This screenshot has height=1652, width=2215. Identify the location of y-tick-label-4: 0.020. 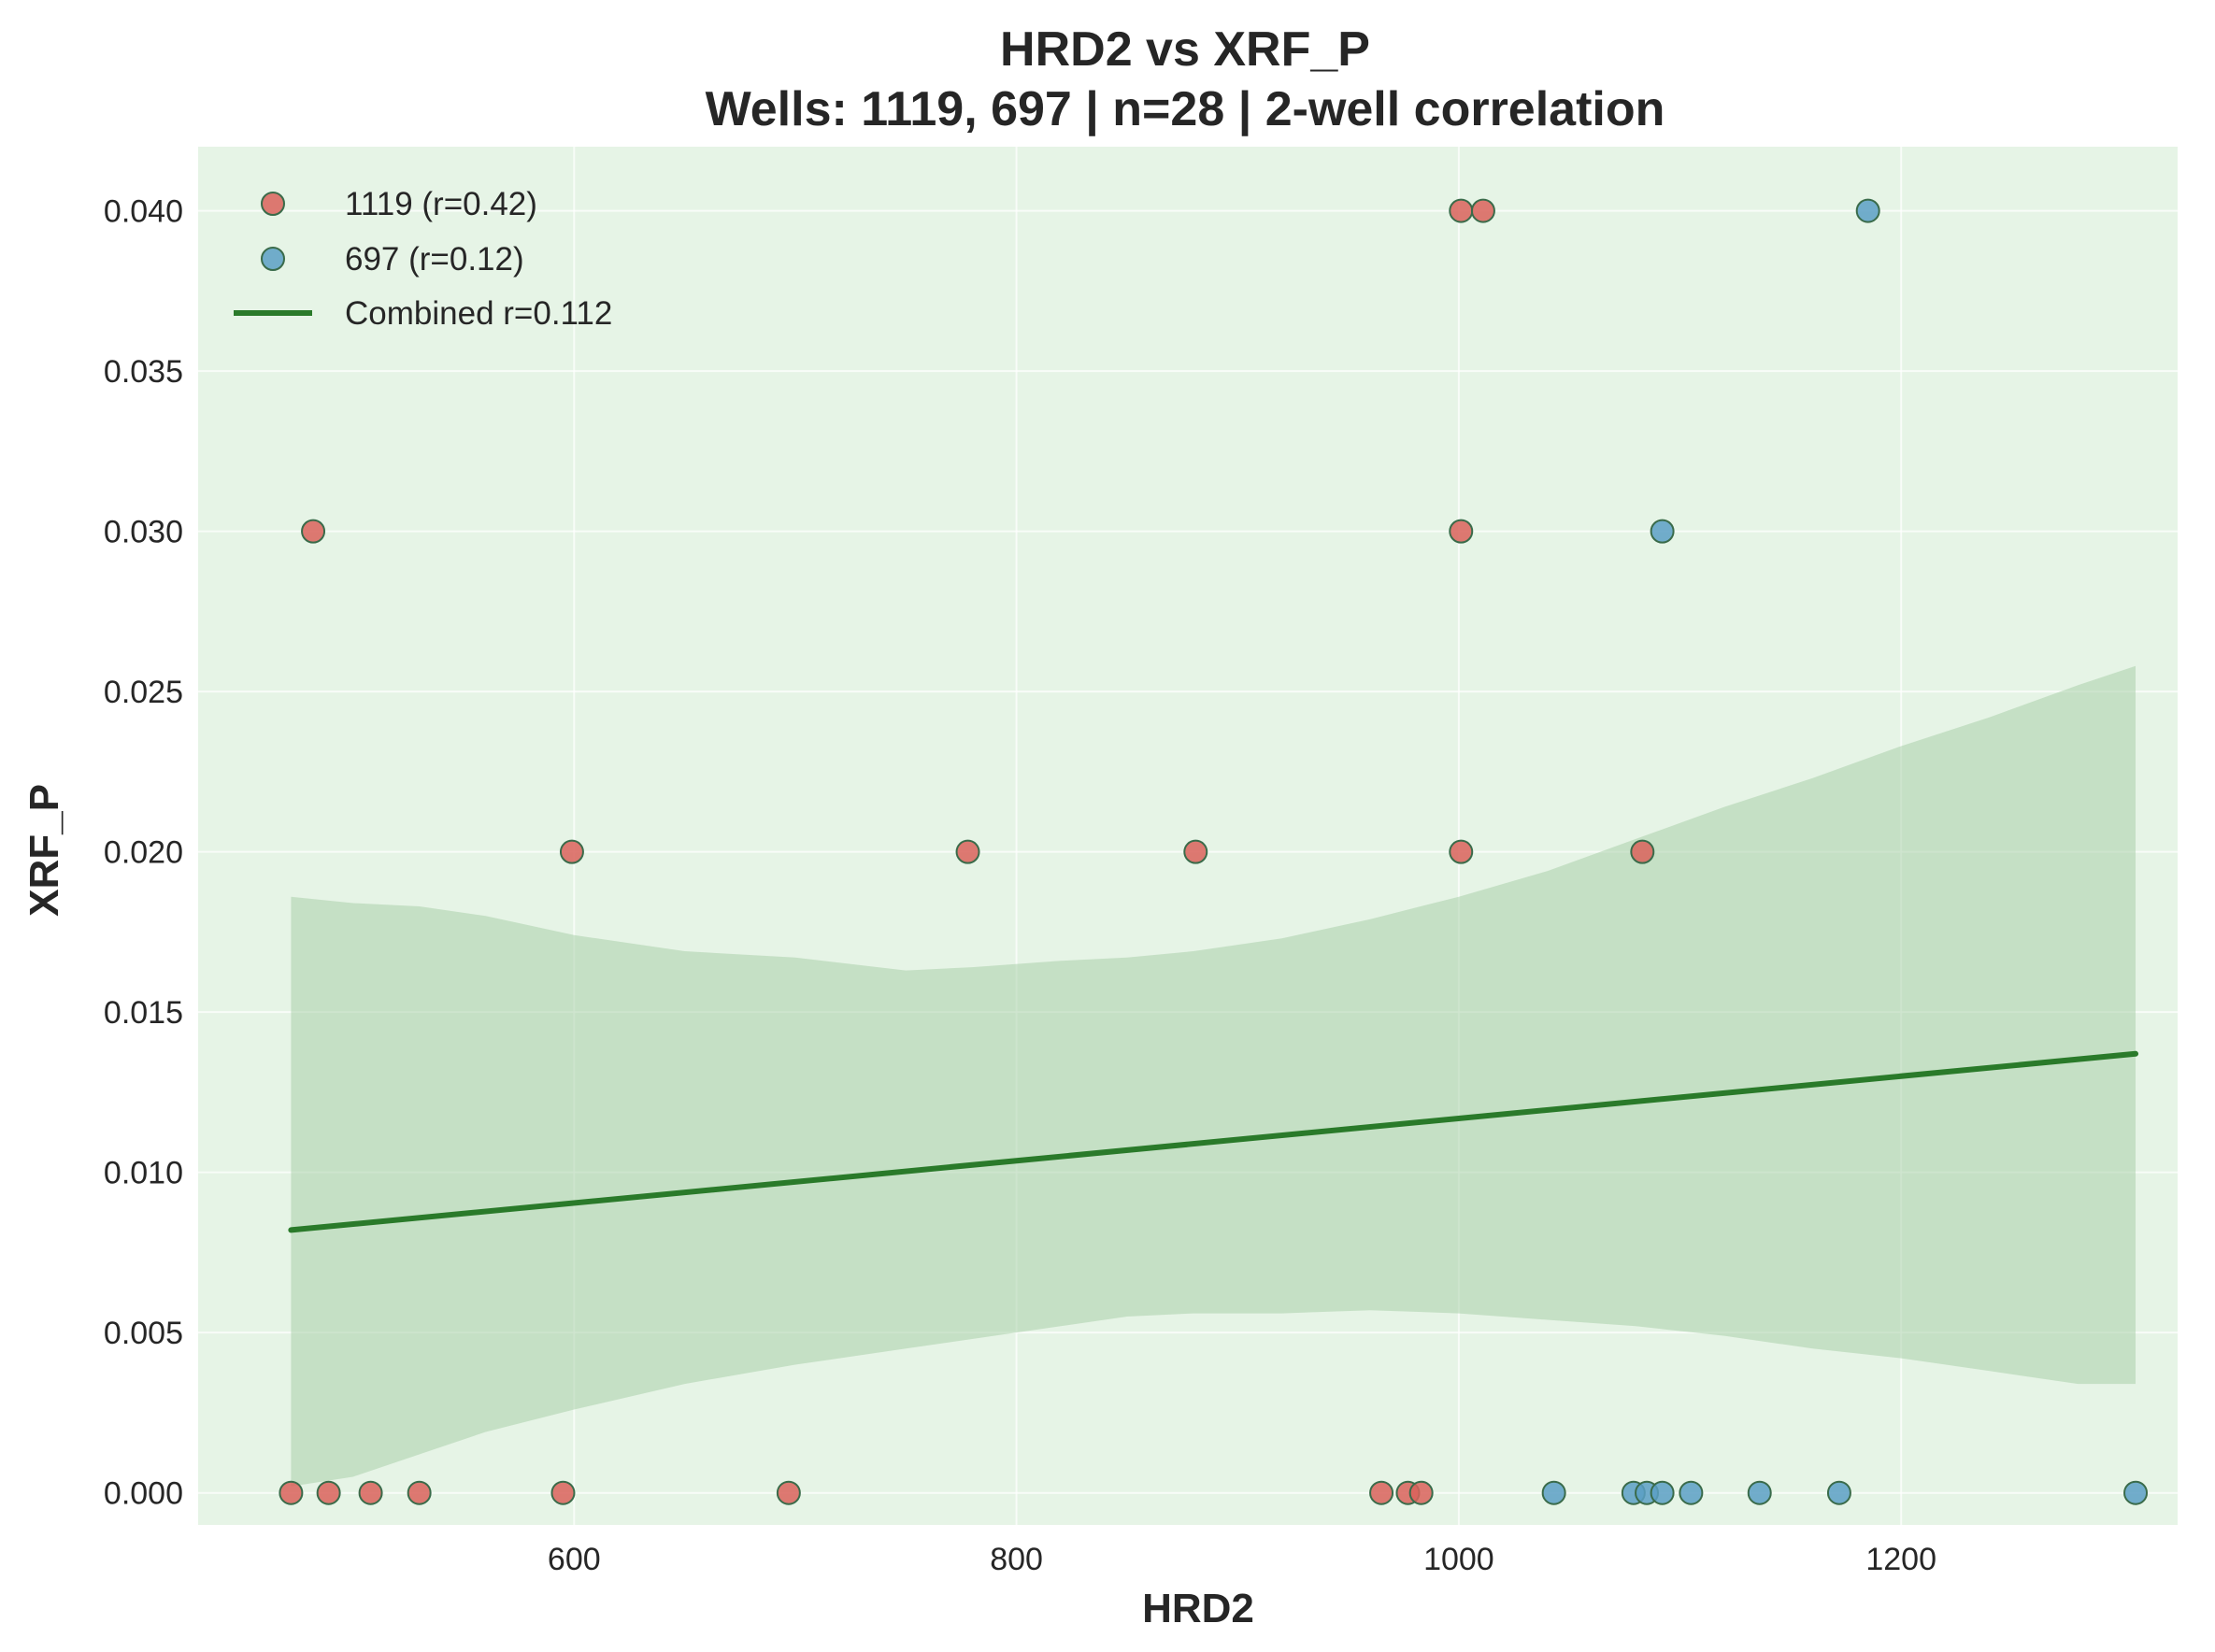
(144, 853).